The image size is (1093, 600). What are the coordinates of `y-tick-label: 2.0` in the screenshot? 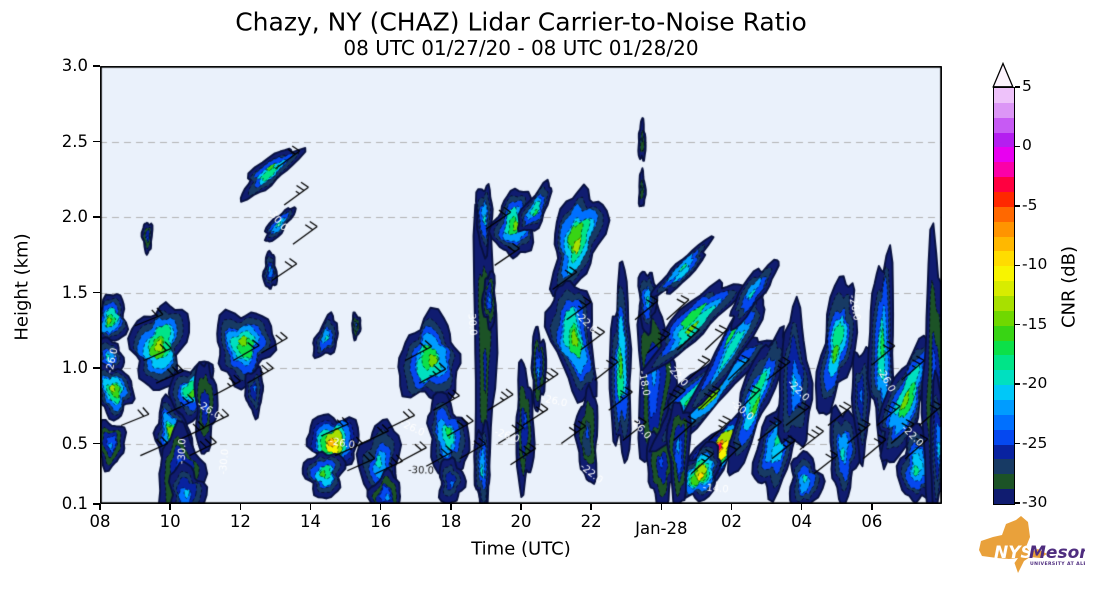 It's located at (74, 217).